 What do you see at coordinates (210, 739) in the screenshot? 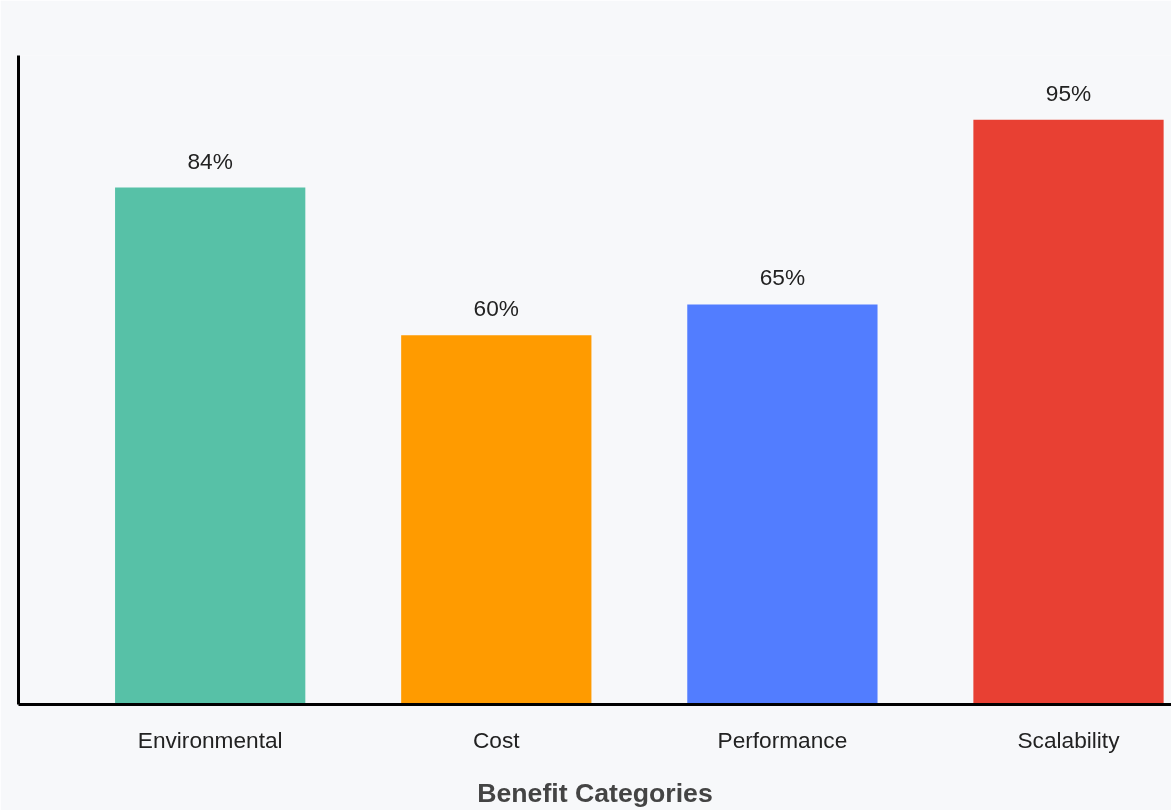
I see `x-tick-label: Environmental` at bounding box center [210, 739].